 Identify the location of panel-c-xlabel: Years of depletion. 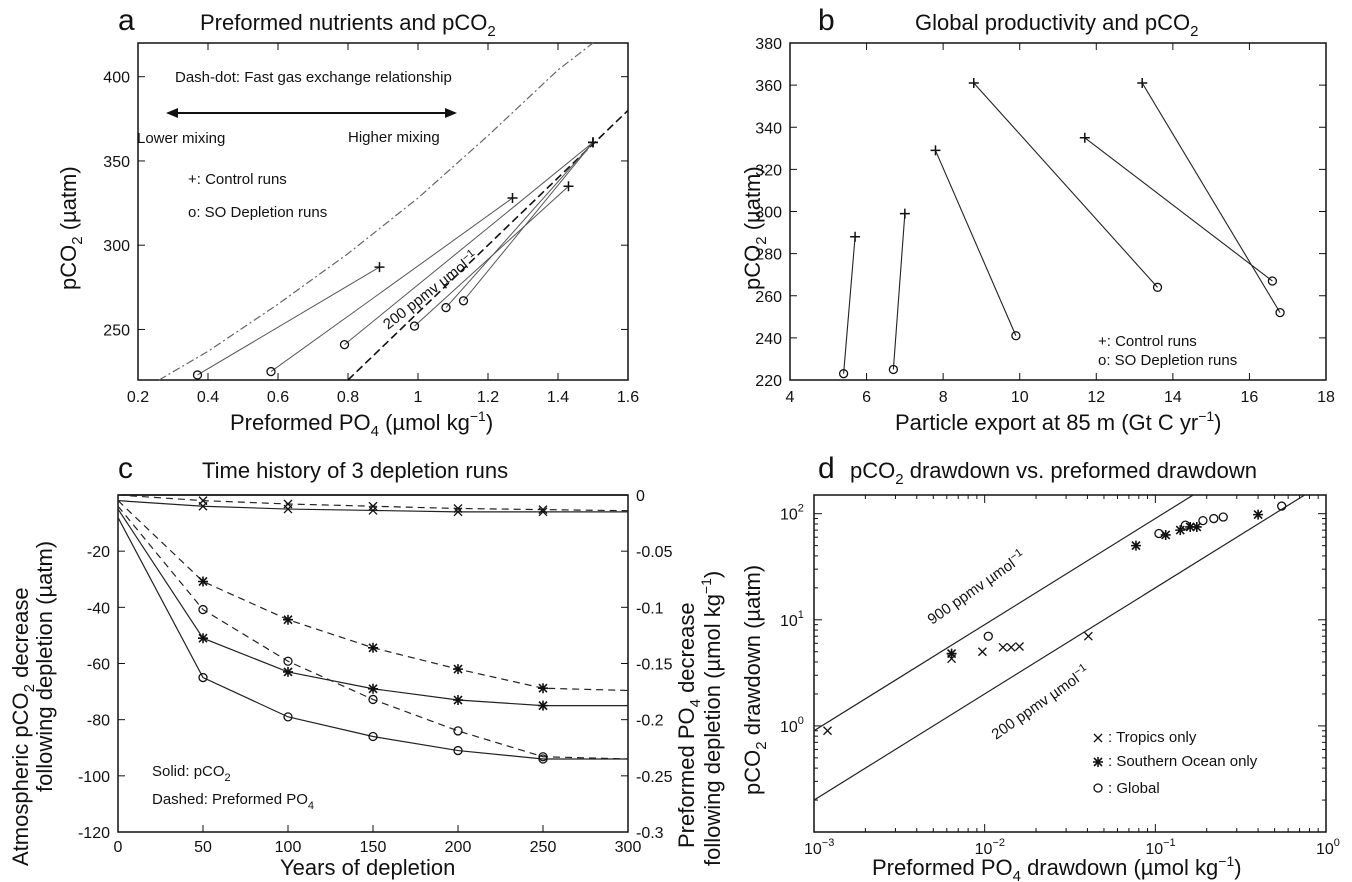
(367, 867).